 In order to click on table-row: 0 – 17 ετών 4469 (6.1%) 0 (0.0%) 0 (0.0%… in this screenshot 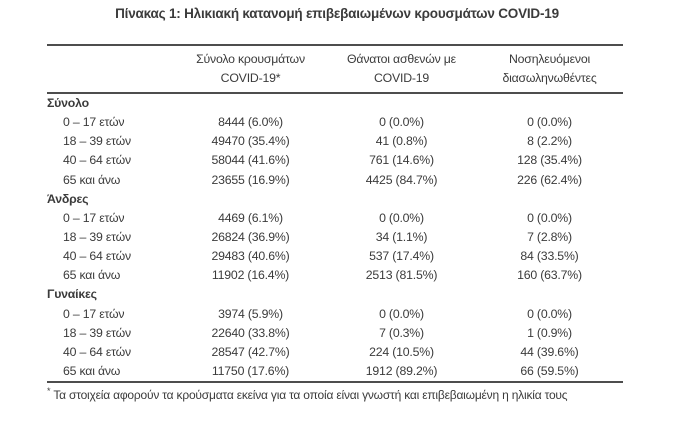, I will do `click(335, 218)`.